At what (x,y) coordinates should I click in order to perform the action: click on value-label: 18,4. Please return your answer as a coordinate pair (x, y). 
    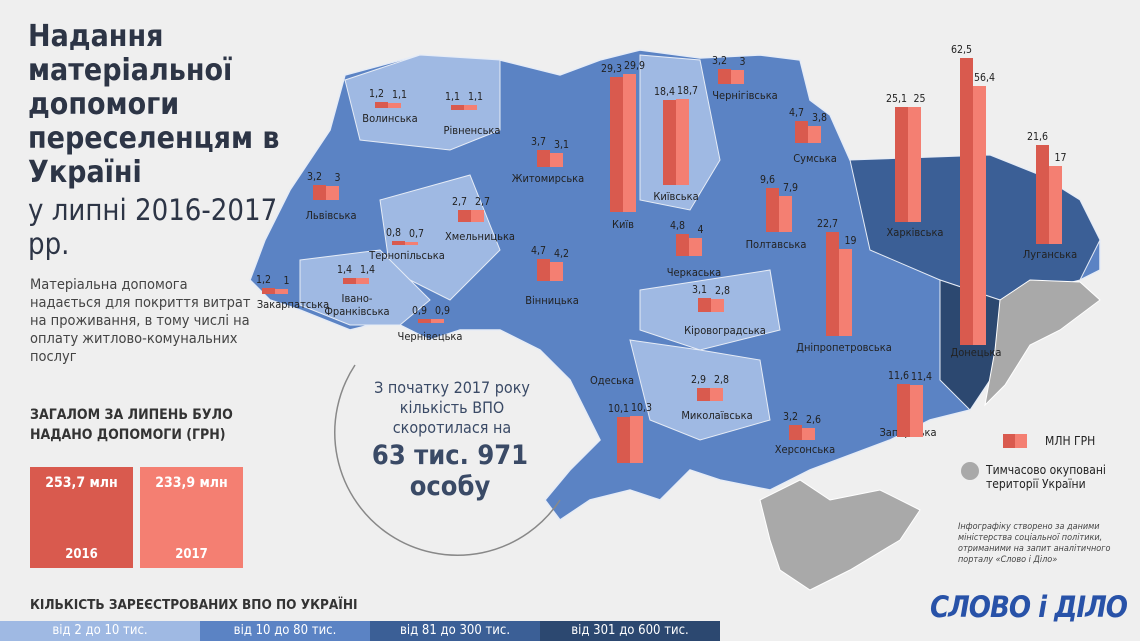
    Looking at the image, I should click on (664, 92).